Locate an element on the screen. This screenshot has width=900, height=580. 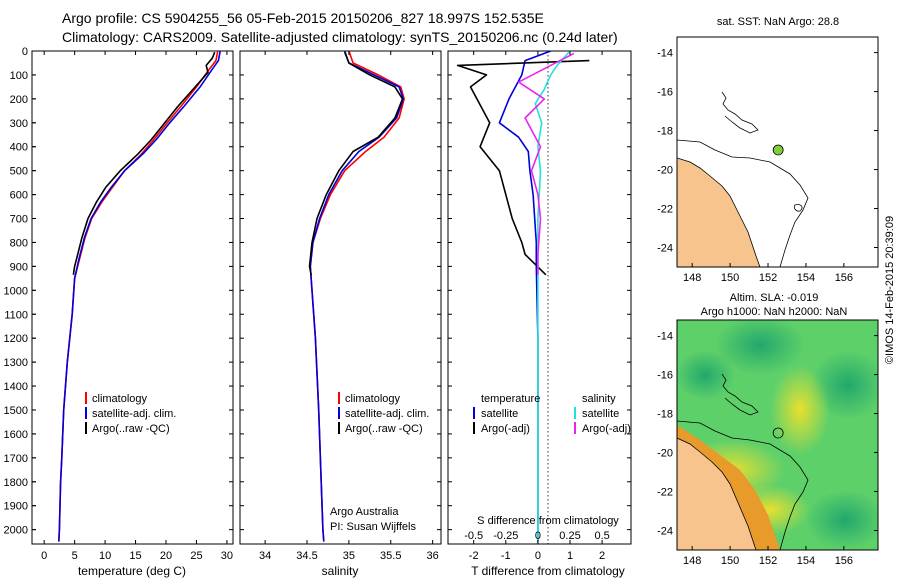
t-tick-label: -2 is located at coordinates (474, 556).